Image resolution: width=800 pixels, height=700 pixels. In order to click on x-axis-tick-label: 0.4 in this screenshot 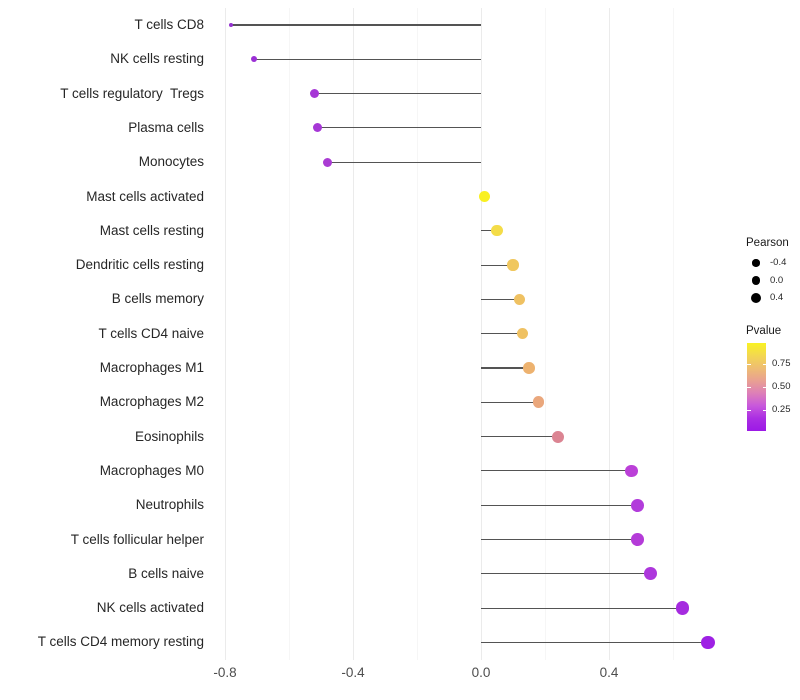, I will do `click(609, 672)`.